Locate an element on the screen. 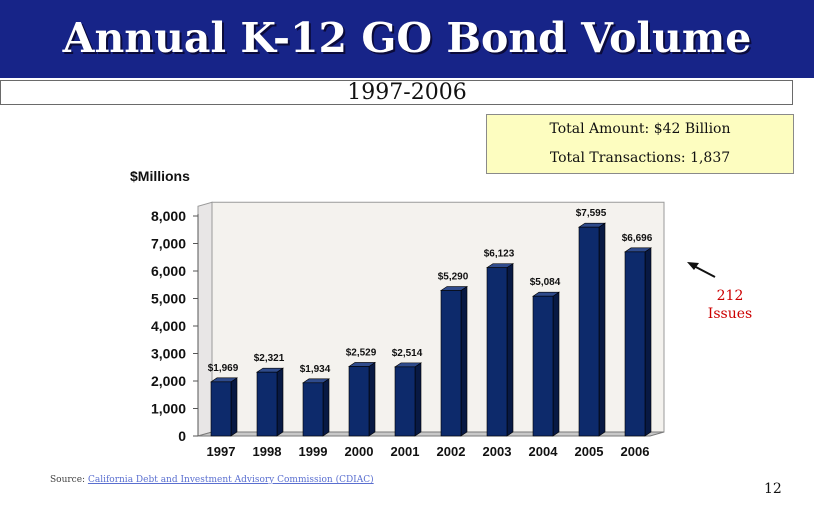  y-tick-label: 4,000 is located at coordinates (168, 326).